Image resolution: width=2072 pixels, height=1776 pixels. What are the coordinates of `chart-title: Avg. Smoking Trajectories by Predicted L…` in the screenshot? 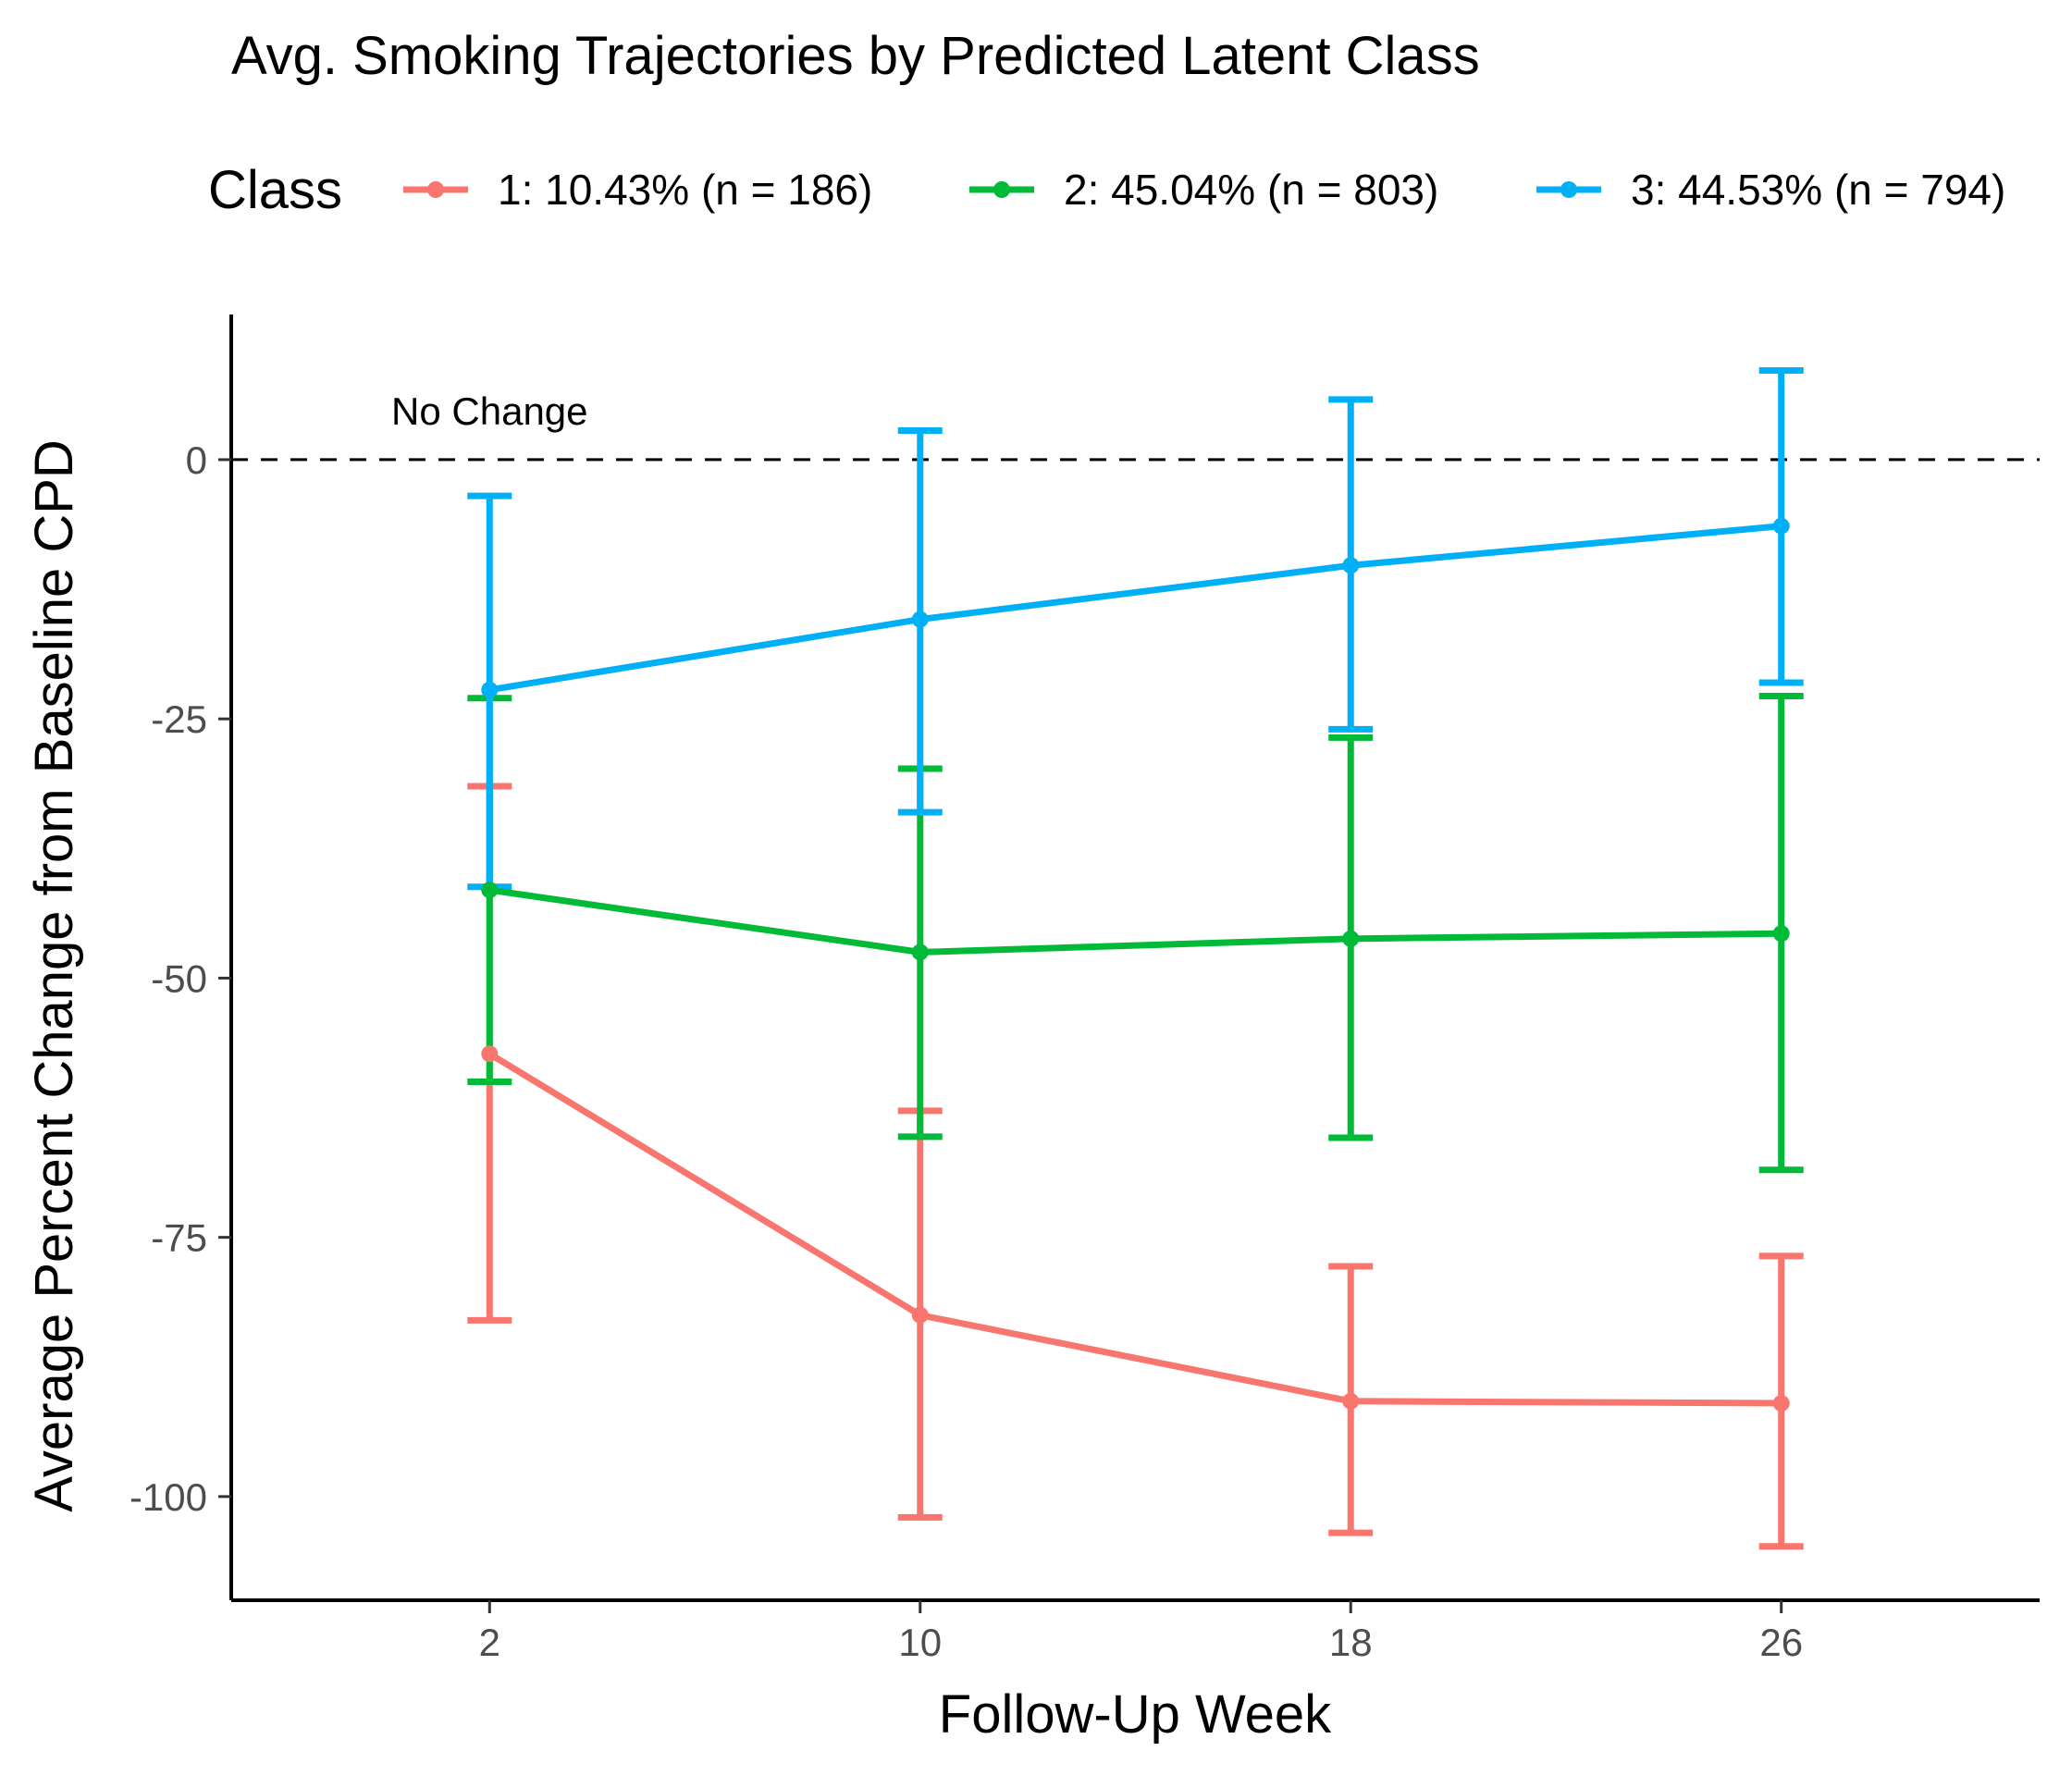 It's located at (856, 56).